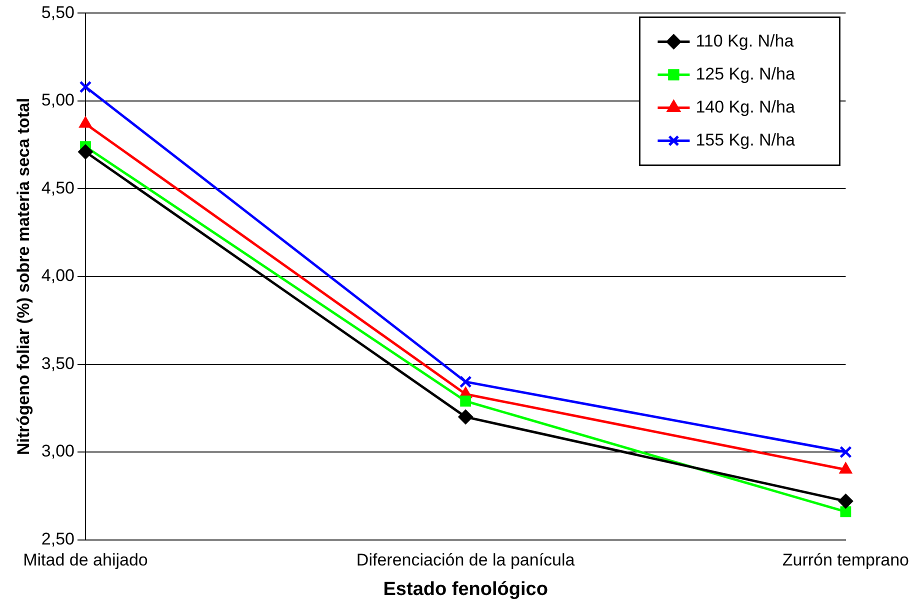 This screenshot has height=615, width=912. Describe the element at coordinates (746, 106) in the screenshot. I see `legend-label: 140 Kg. N/ha` at that location.